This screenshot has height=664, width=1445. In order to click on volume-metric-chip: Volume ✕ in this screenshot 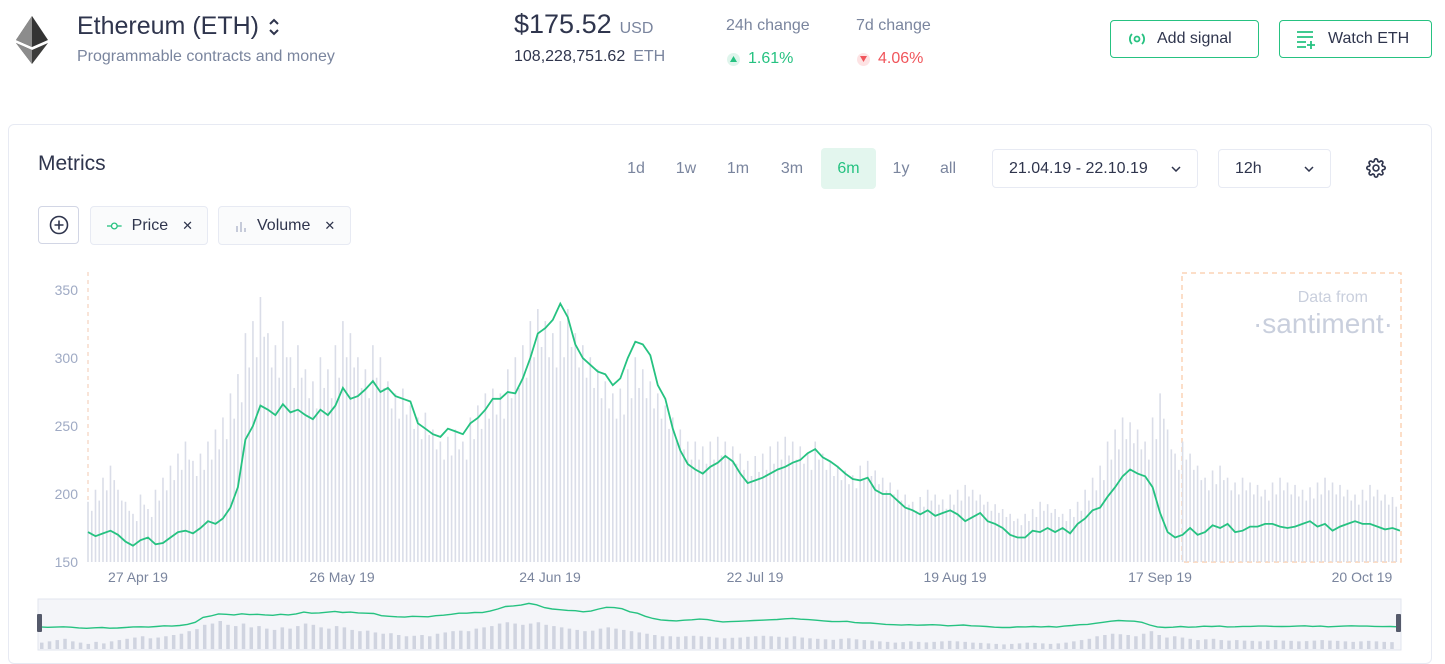, I will do `click(284, 225)`.